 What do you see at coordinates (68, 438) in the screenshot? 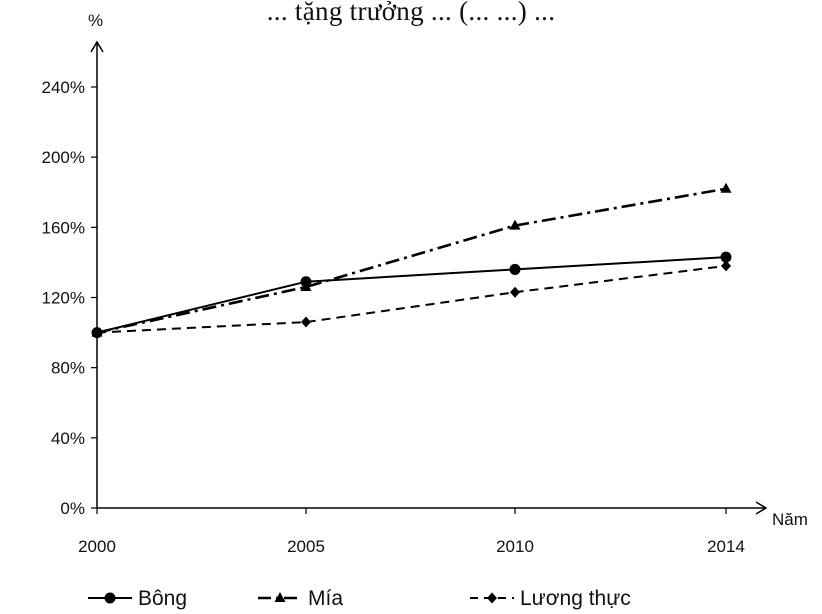
I see `y-tick-label: 40%` at bounding box center [68, 438].